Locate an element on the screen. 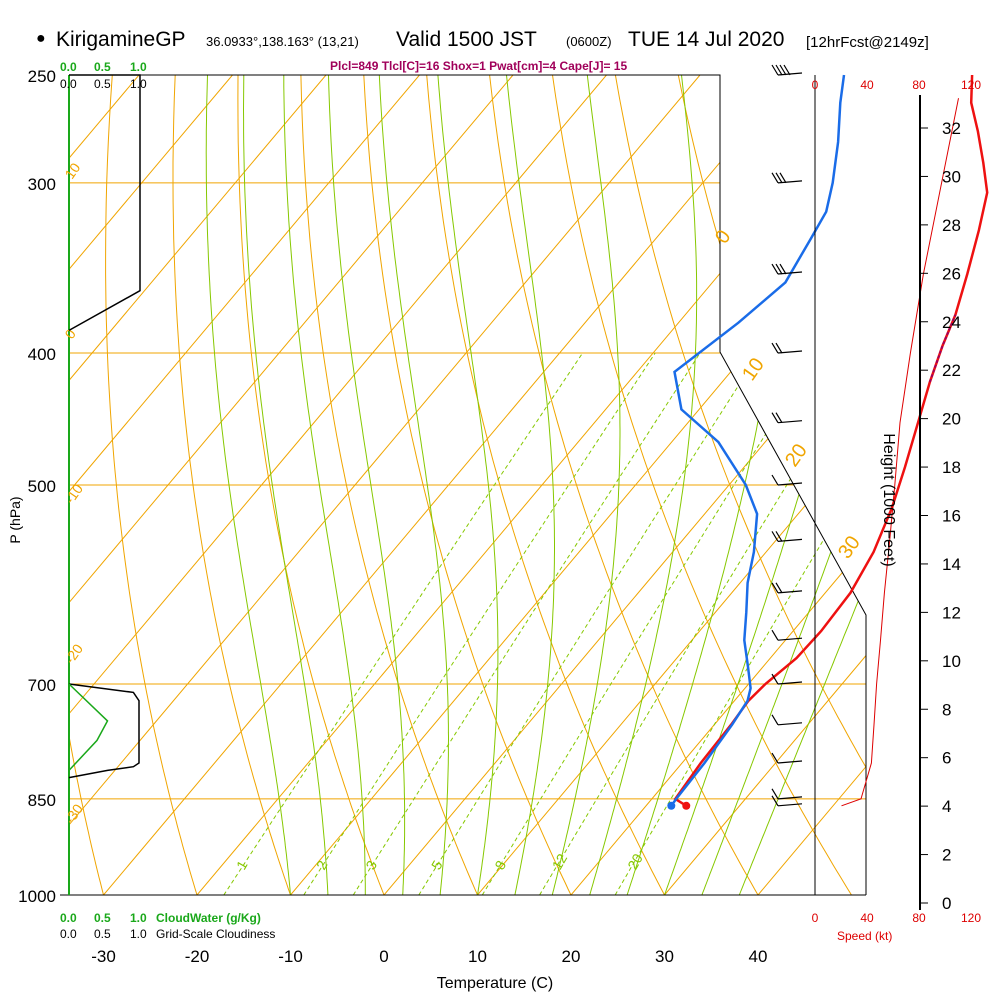 This screenshot has height=1000, width=1000. height-tick-label: 26 is located at coordinates (951, 273).